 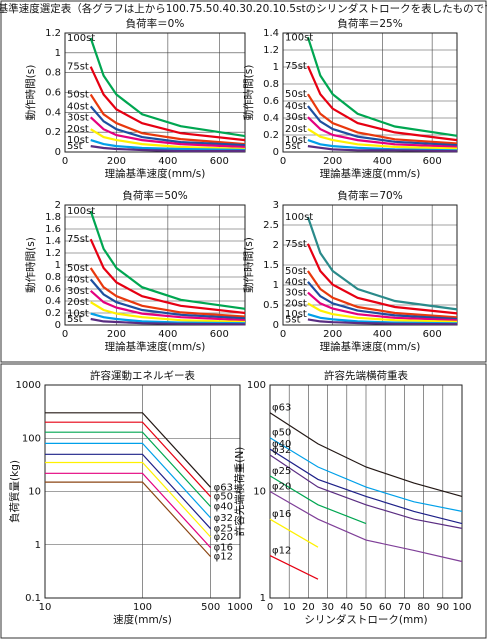 I want to click on y-tick-label: 0.4, so click(x=53, y=301).